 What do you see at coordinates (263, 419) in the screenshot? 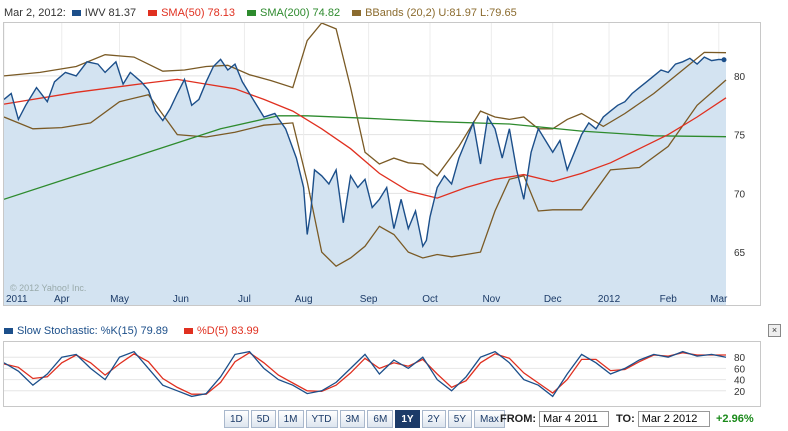
I see `range-button-5d: 5D` at bounding box center [263, 419].